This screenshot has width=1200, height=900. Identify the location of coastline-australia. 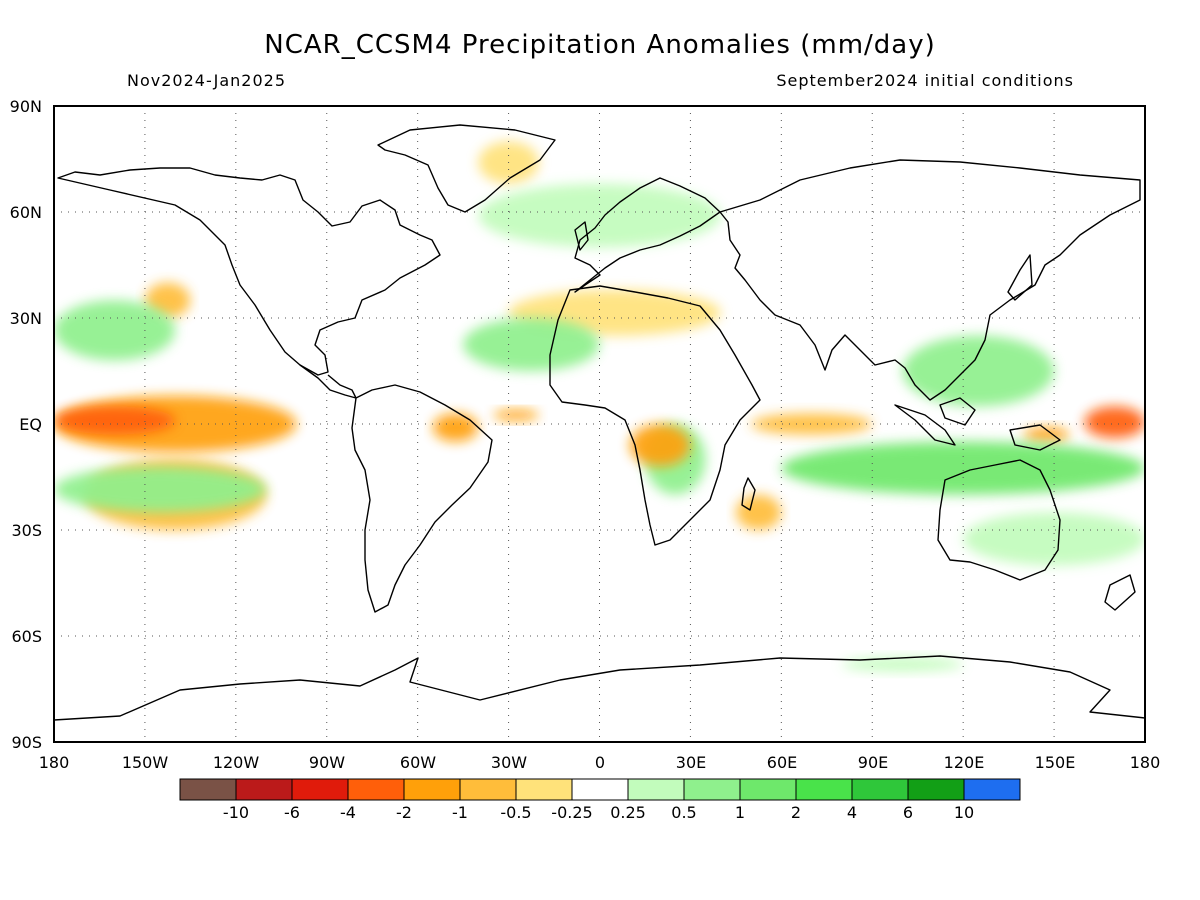
(999, 520).